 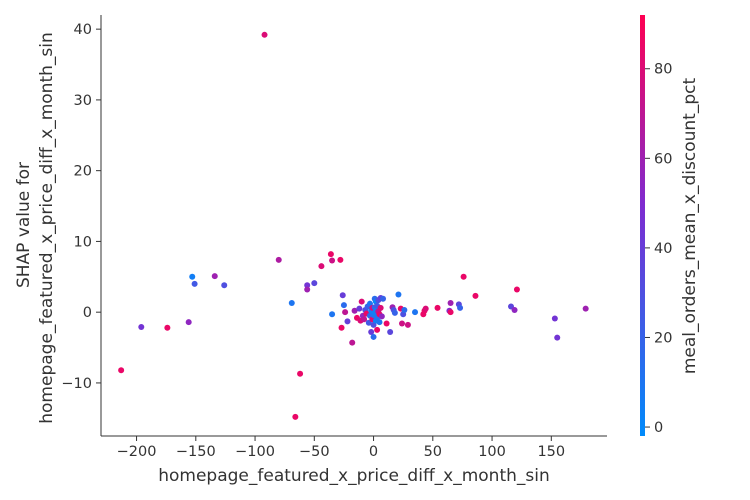 I want to click on colorbar-label: meal_orders_mean_x_discount_pct, so click(x=690, y=226).